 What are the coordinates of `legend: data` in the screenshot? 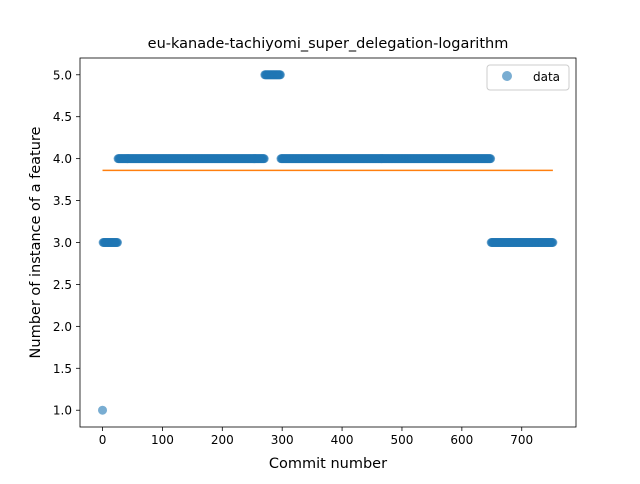 It's located at (528, 77).